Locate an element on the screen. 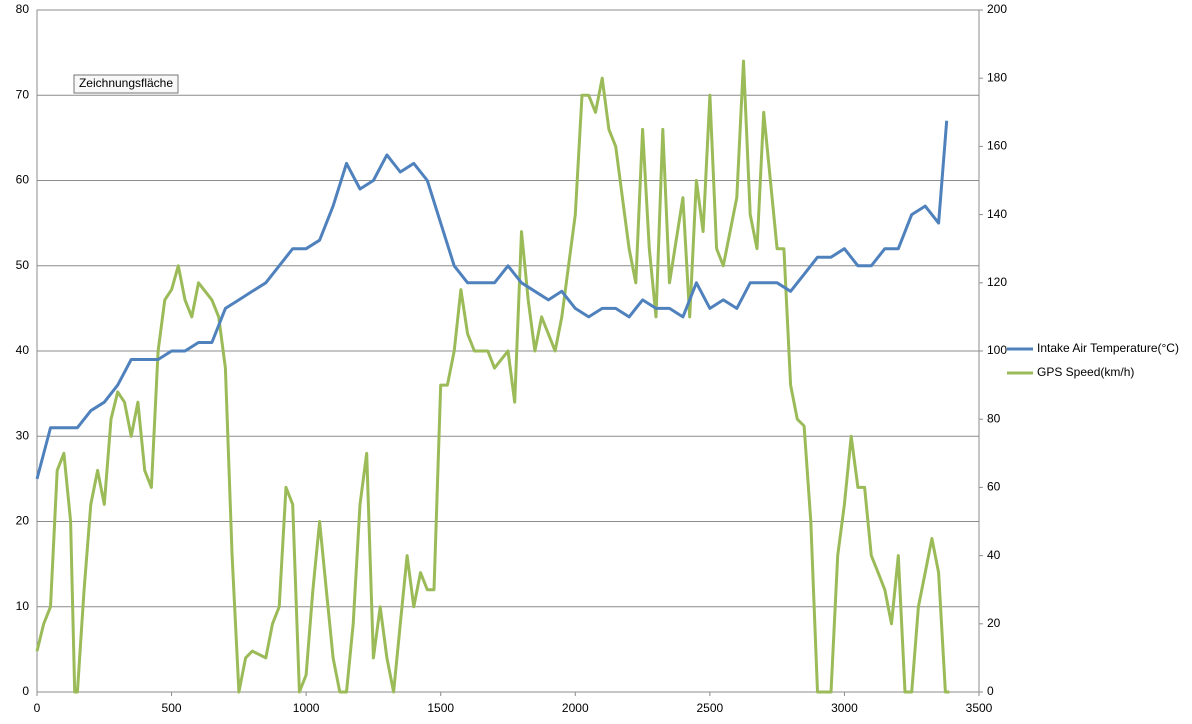  y2-tick-label: 80 is located at coordinates (994, 418).